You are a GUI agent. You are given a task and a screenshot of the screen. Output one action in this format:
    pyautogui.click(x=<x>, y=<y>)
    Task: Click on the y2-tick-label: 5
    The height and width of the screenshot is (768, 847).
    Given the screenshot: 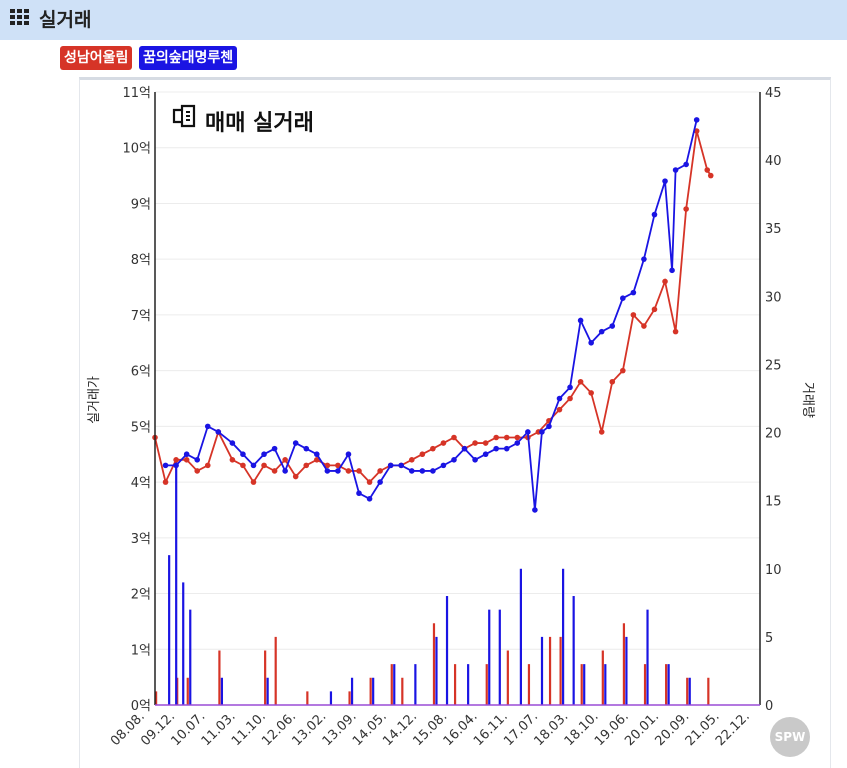 What is the action you would take?
    pyautogui.click(x=769, y=638)
    